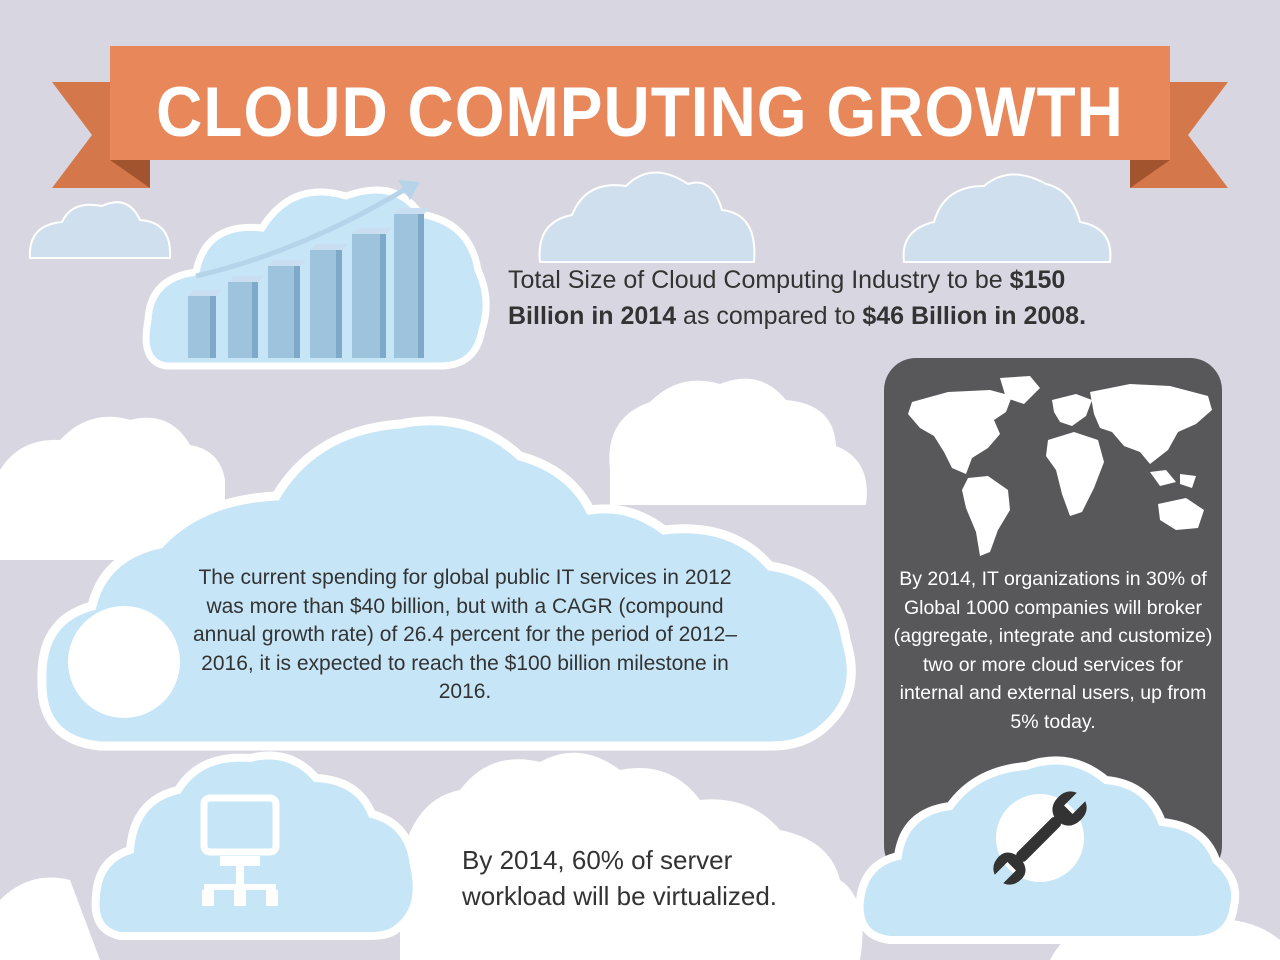 This screenshot has height=960, width=1280. What do you see at coordinates (112, 488) in the screenshot?
I see `white-cloud-left` at bounding box center [112, 488].